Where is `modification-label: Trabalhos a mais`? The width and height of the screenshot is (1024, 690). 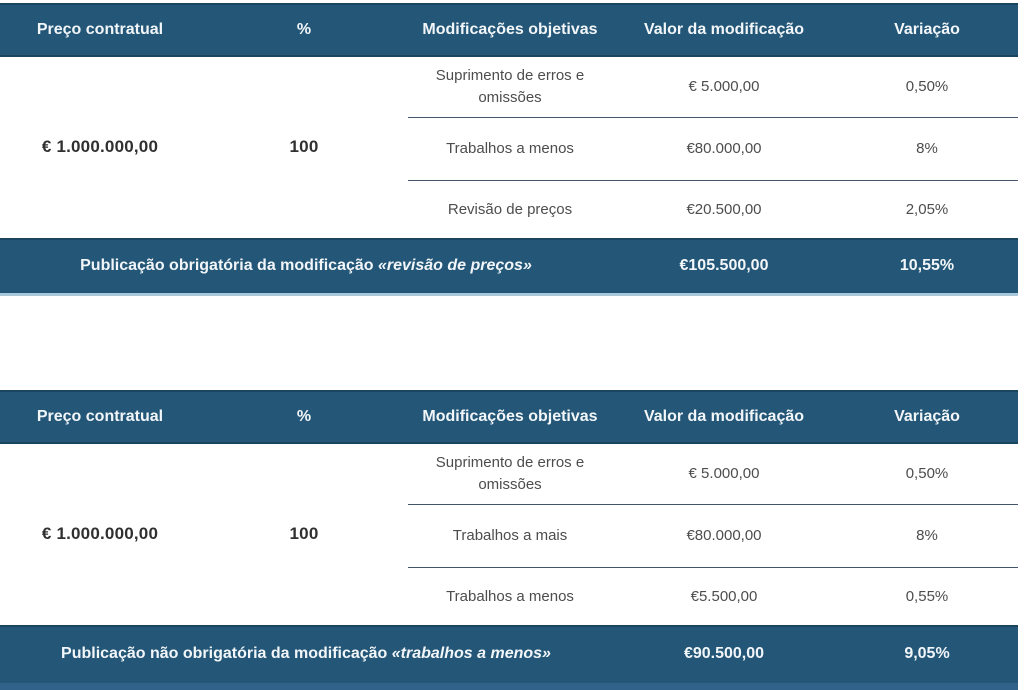
modification-label: Trabalhos a mais is located at coordinates (510, 535).